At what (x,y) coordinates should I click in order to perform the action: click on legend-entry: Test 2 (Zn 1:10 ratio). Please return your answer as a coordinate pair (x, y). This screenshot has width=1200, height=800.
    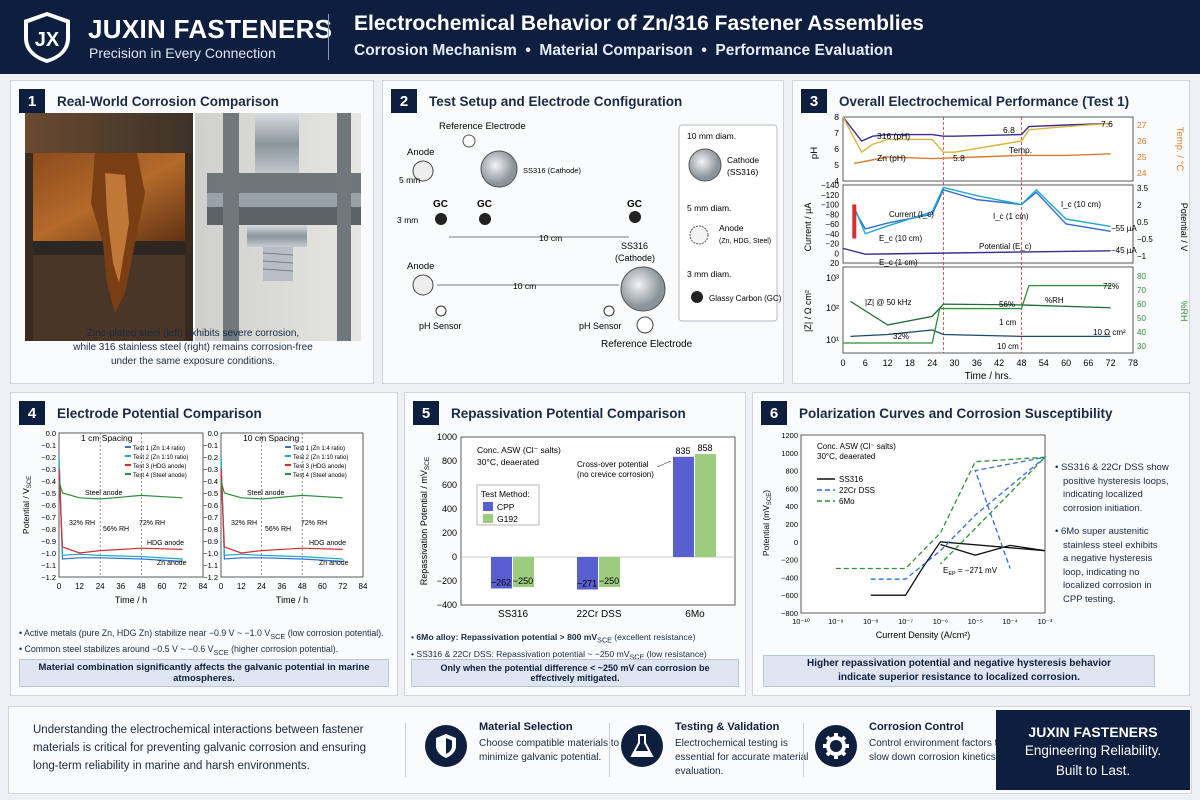
    Looking at the image, I should click on (160, 458).